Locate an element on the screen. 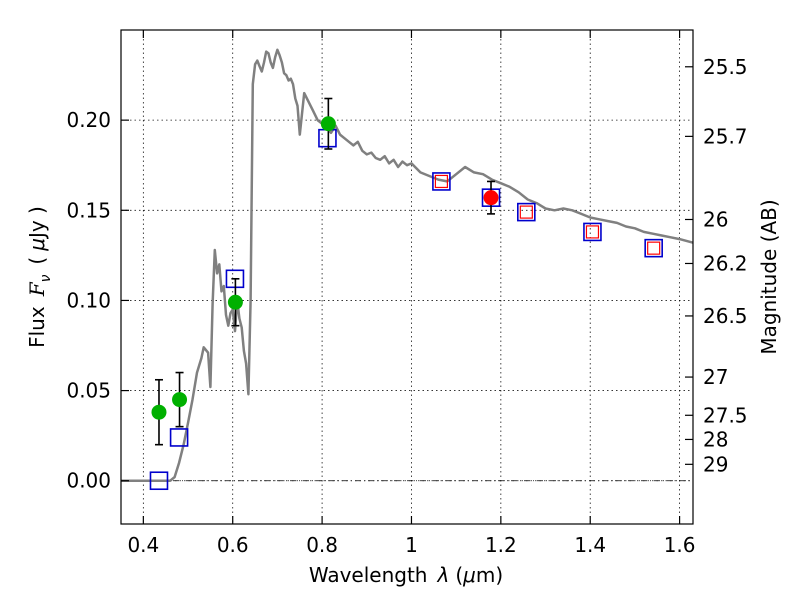  y-axis-label-subscript: ν is located at coordinates (46, 278).